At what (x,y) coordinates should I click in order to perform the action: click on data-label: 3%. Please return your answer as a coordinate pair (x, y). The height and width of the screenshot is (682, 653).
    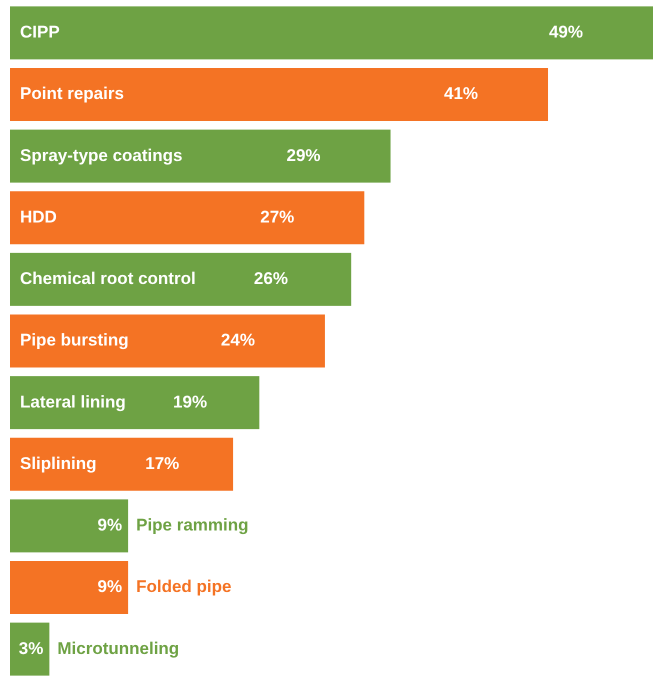
    Looking at the image, I should click on (31, 648).